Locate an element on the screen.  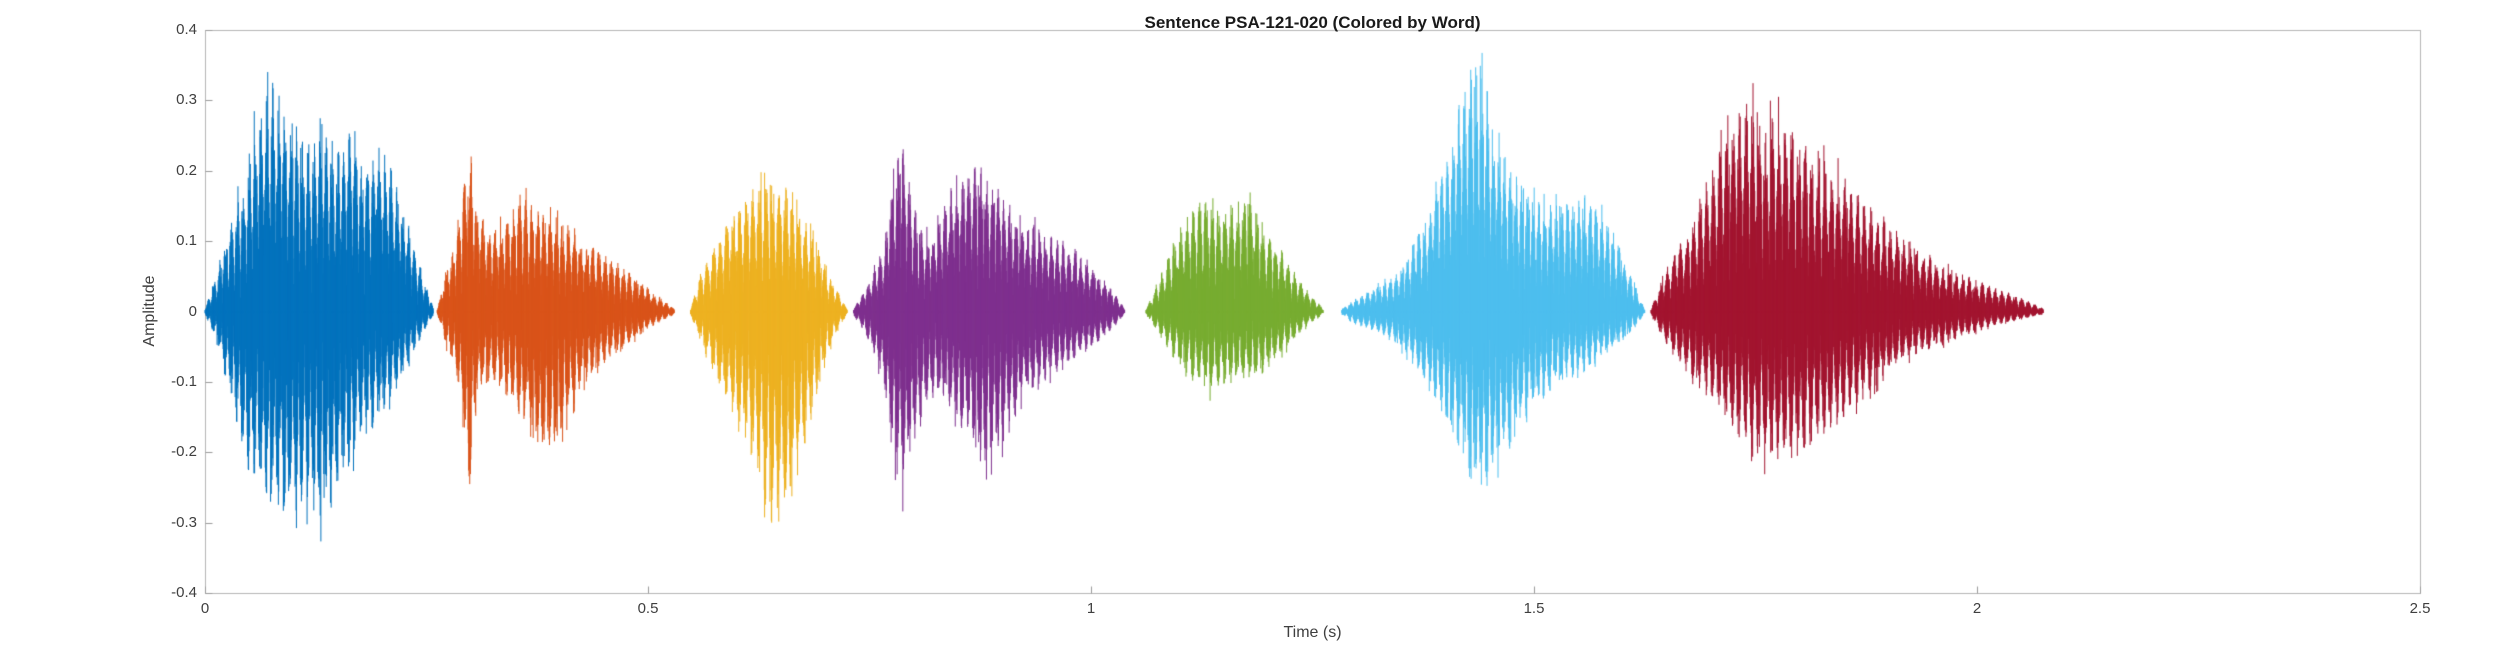
y-tick-label: 0.2 is located at coordinates (186, 170).